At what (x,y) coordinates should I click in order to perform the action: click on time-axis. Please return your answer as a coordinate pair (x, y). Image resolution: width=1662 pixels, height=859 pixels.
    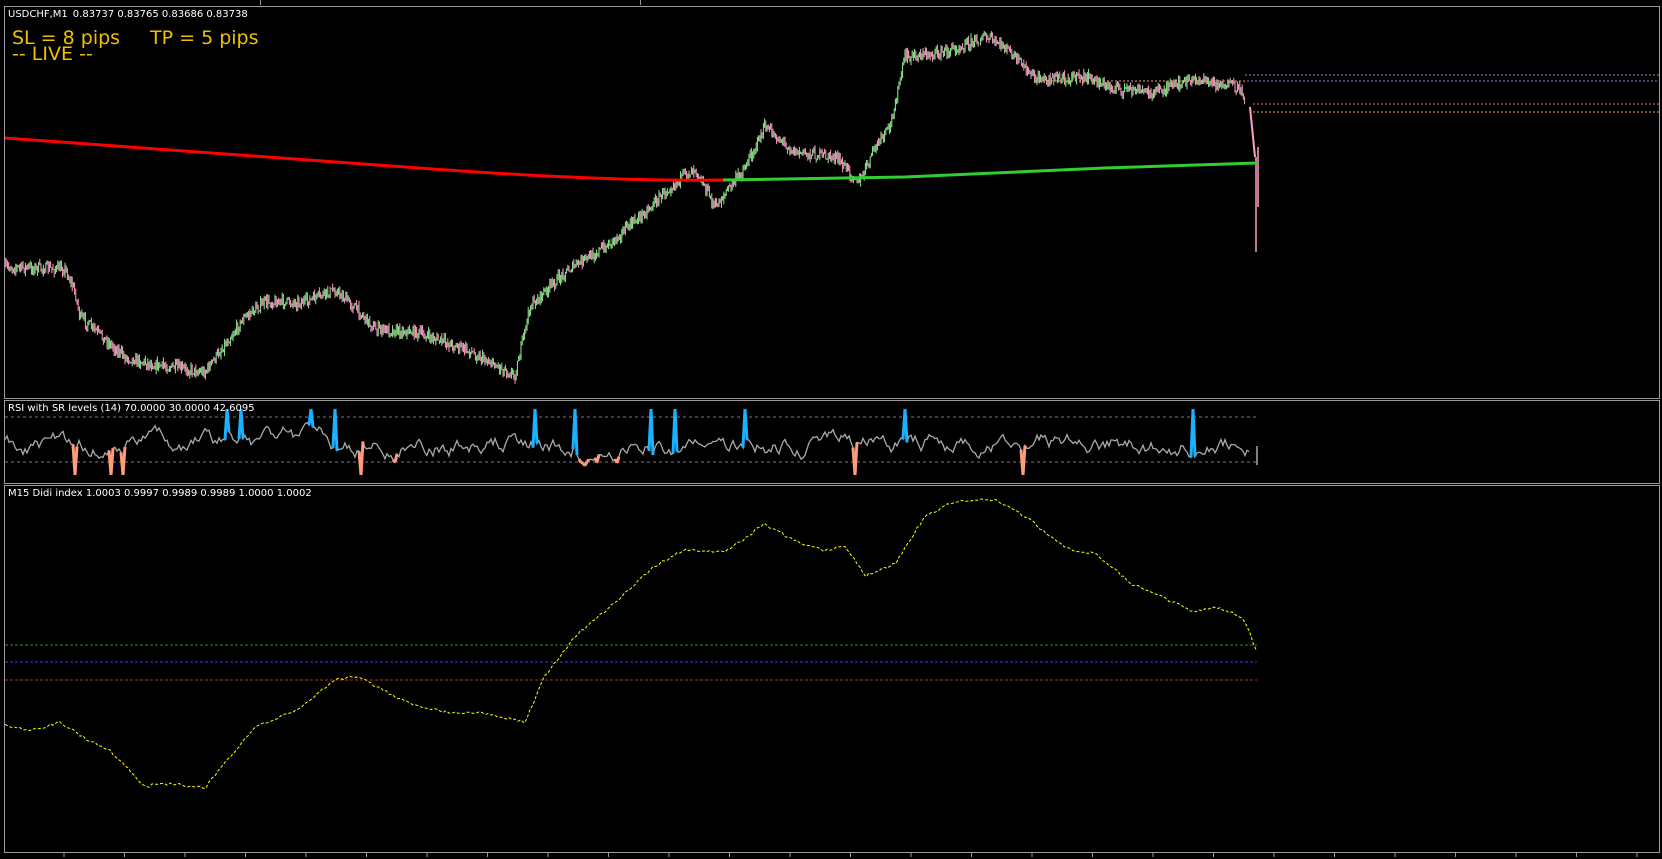
    Looking at the image, I should click on (850, 855).